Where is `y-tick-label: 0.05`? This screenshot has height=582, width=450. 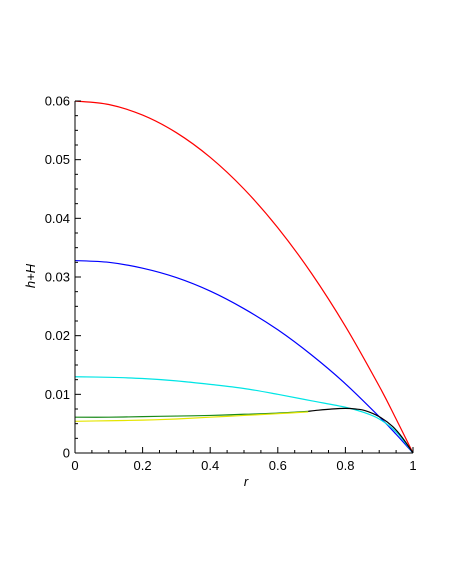
y-tick-label: 0.05 is located at coordinates (57, 159).